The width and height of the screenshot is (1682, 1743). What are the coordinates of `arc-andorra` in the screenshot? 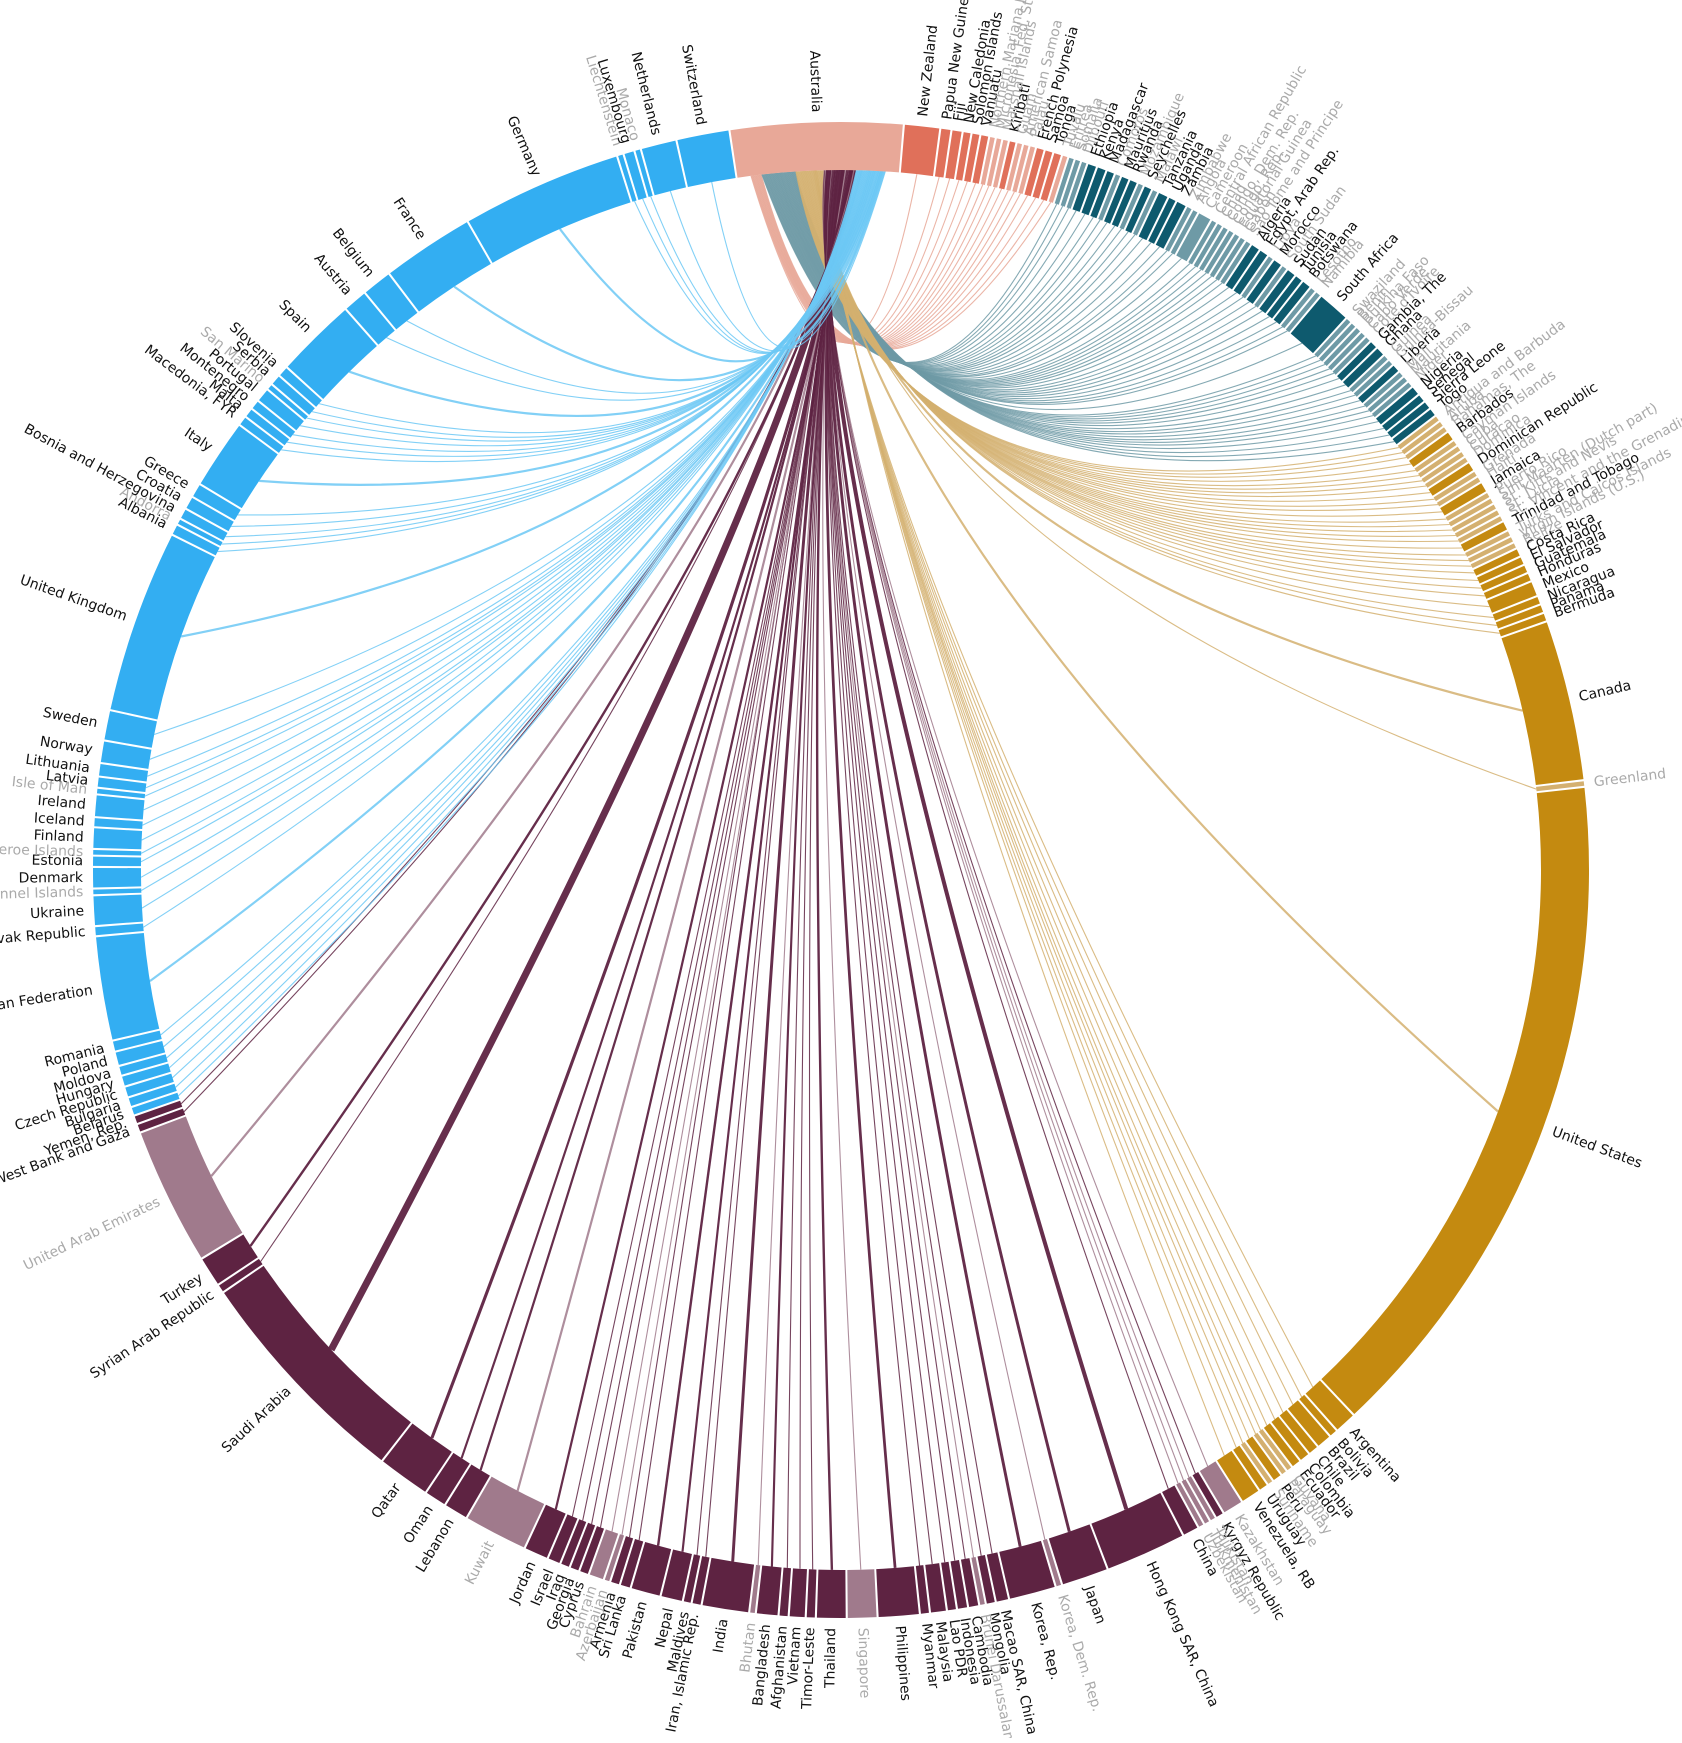 It's located at (200, 532).